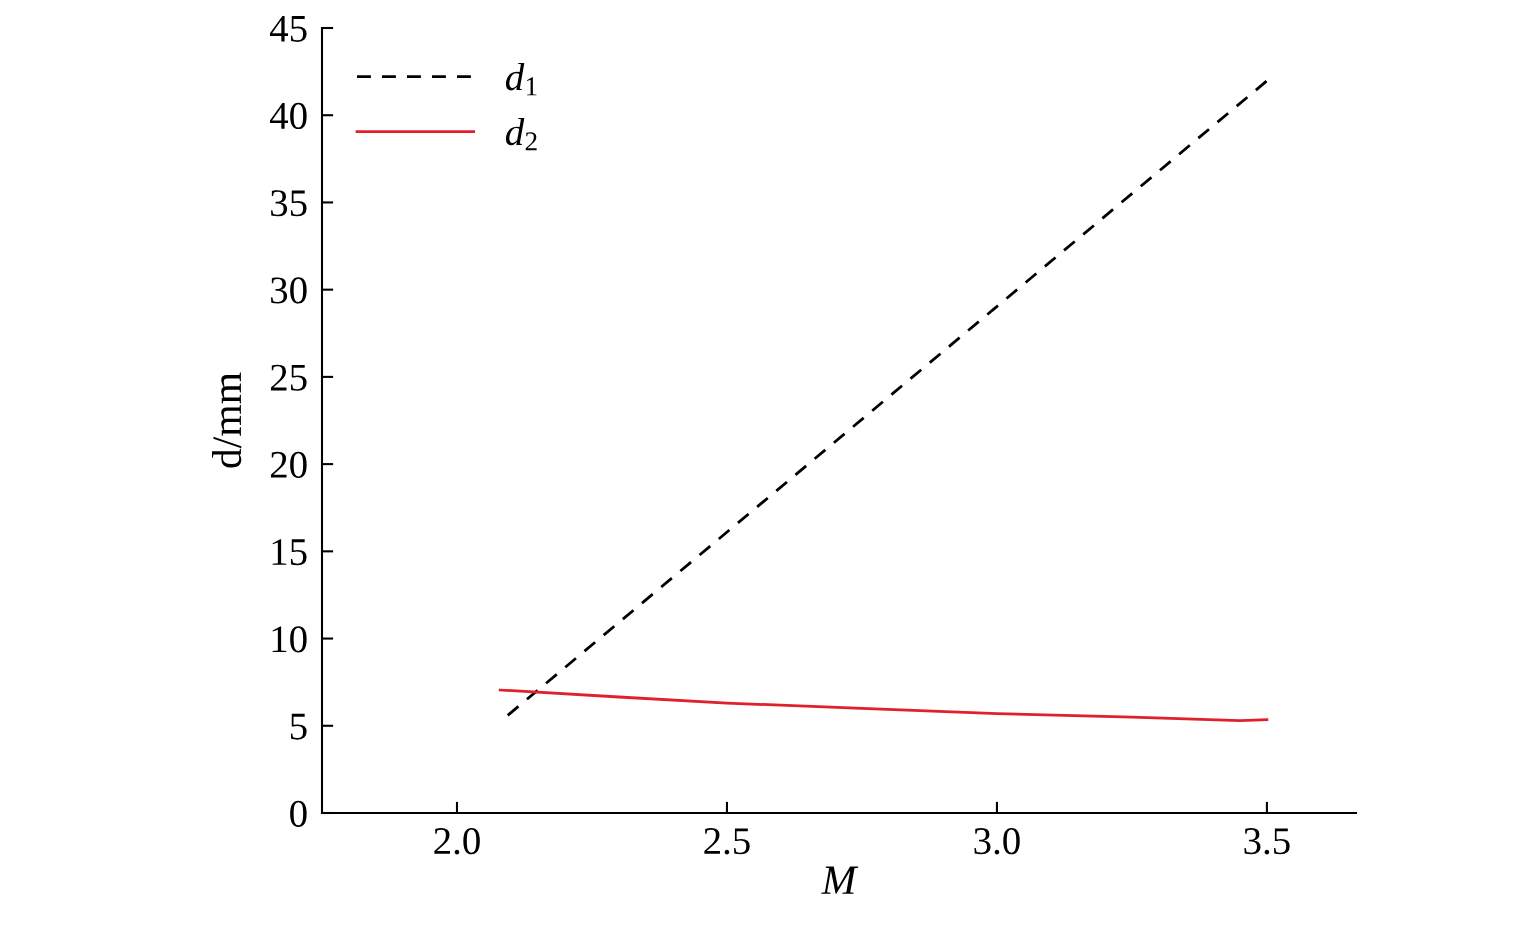 This screenshot has height=945, width=1535. I want to click on y-tick-label: 25, so click(288, 377).